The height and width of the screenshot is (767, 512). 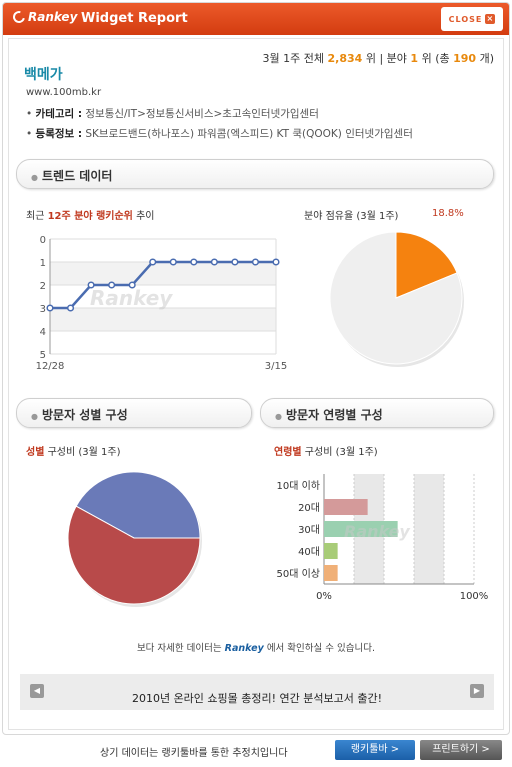 I want to click on trend-ytick-label: 4, so click(x=43, y=332).